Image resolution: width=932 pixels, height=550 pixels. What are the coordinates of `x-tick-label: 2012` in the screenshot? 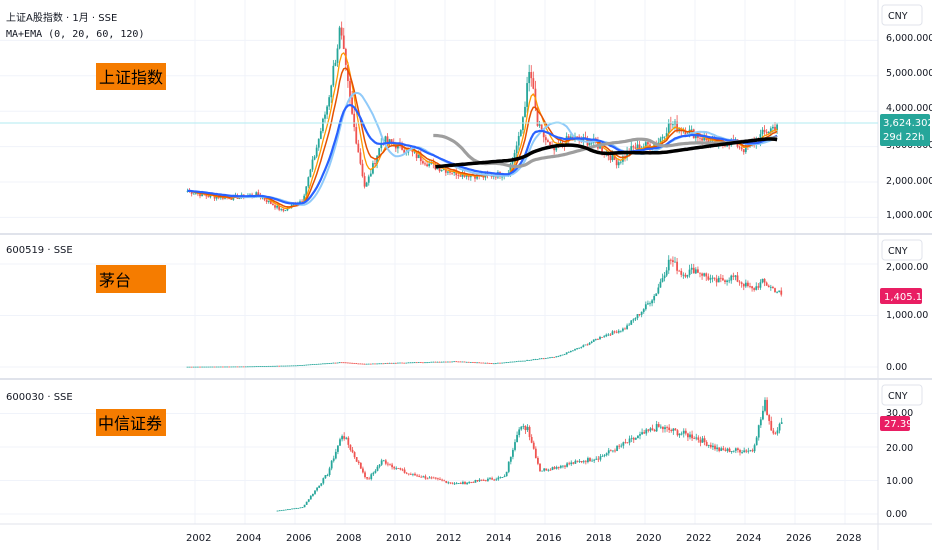 It's located at (448, 538).